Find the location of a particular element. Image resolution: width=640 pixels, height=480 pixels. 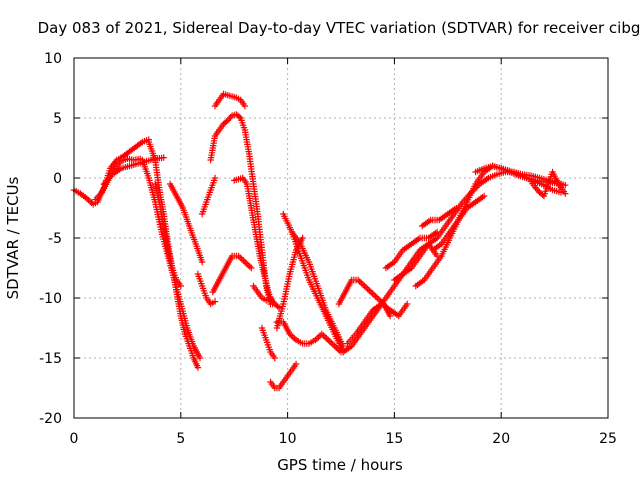

series-arc24 is located at coordinates (411, 250).